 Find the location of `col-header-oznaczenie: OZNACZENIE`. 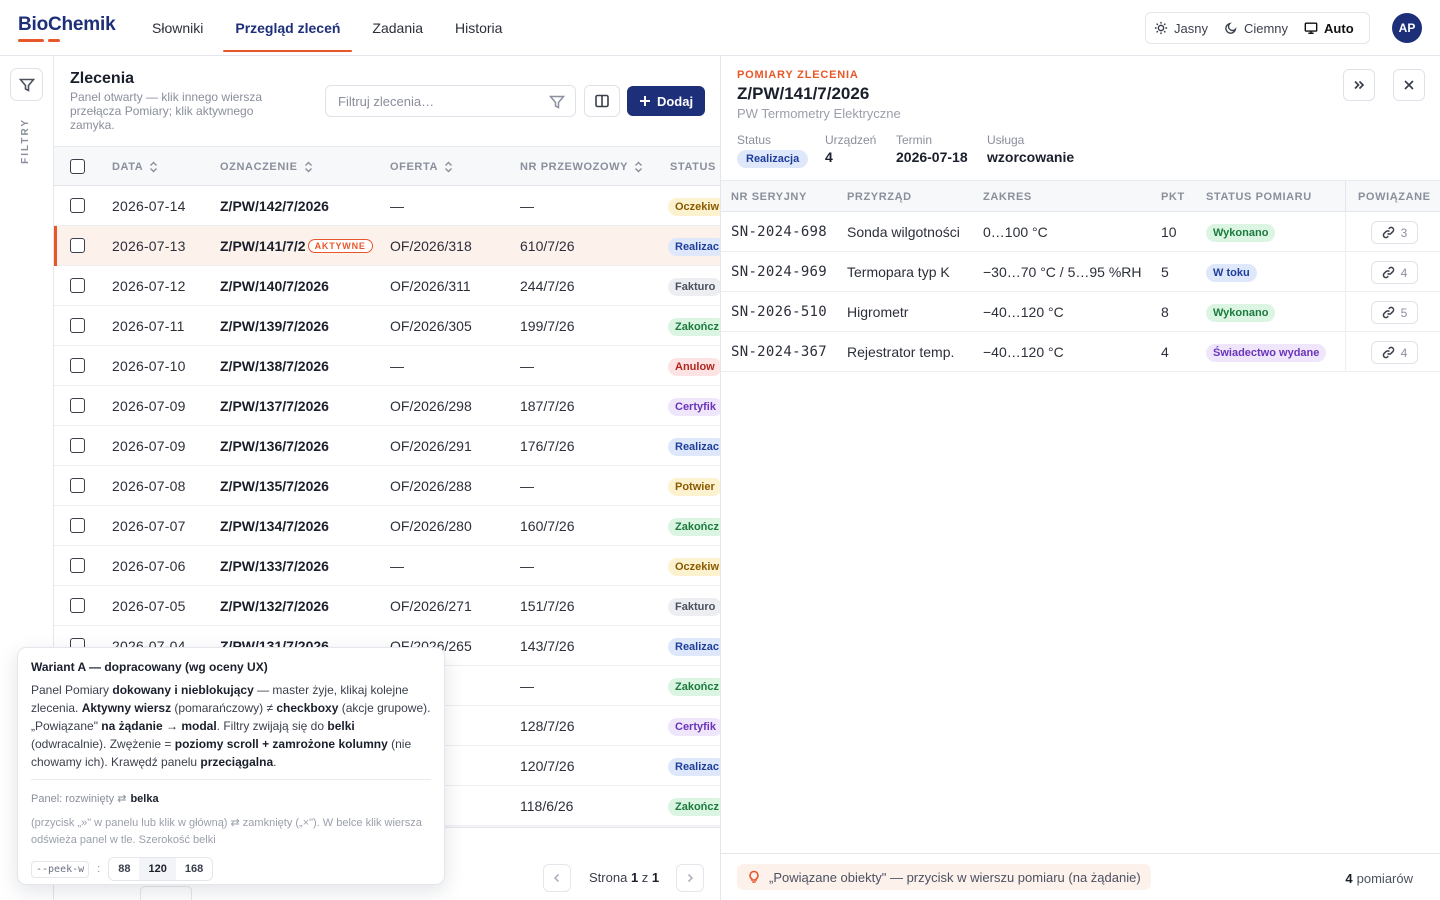

col-header-oznaczenie: OZNACZENIE is located at coordinates (266, 167).